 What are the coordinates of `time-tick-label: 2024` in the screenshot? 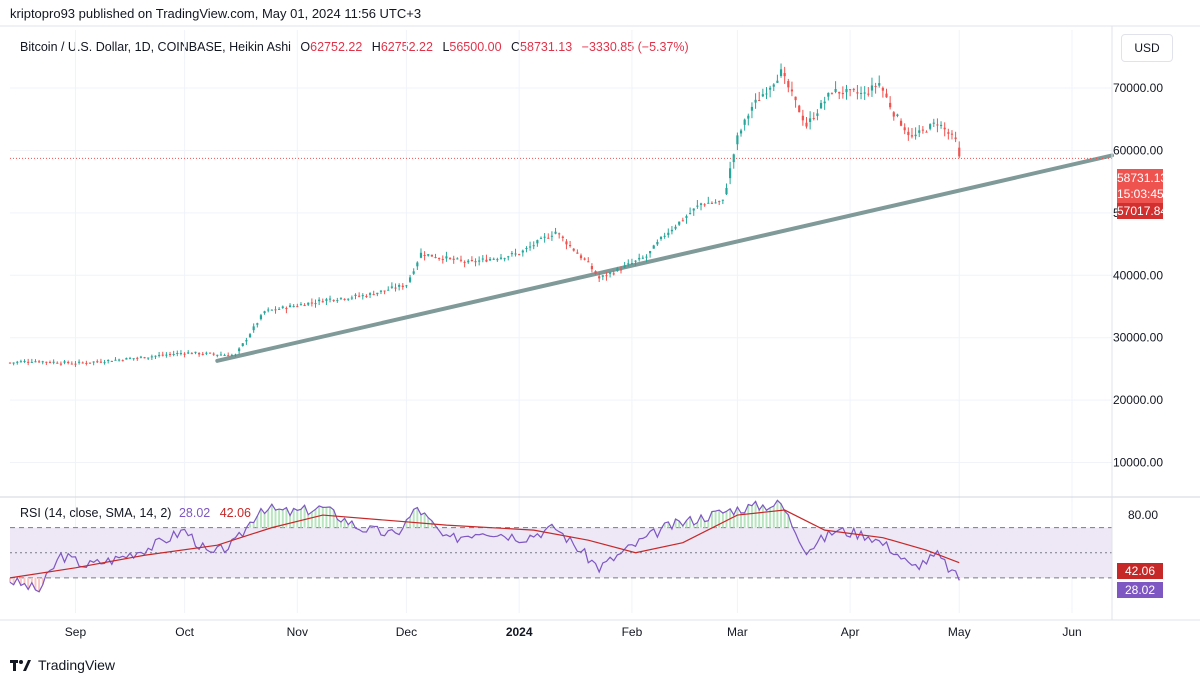 It's located at (519, 632).